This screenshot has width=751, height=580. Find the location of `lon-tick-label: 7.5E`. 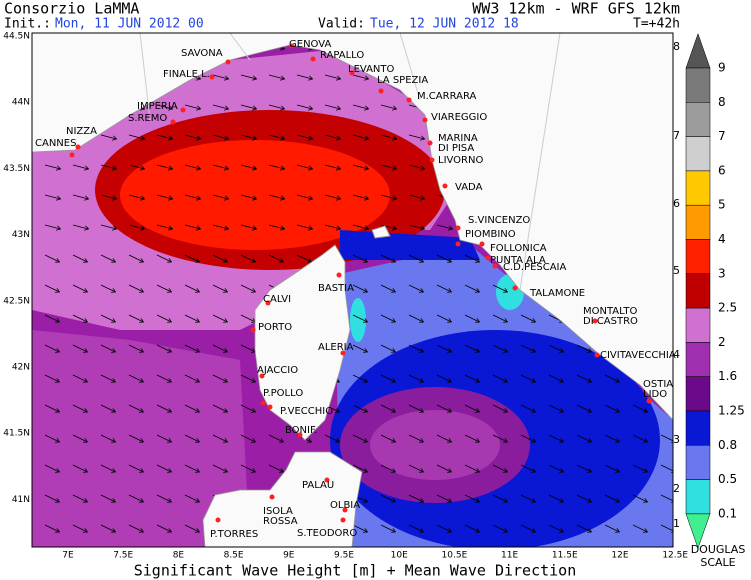

lon-tick-label: 7.5E is located at coordinates (123, 556).